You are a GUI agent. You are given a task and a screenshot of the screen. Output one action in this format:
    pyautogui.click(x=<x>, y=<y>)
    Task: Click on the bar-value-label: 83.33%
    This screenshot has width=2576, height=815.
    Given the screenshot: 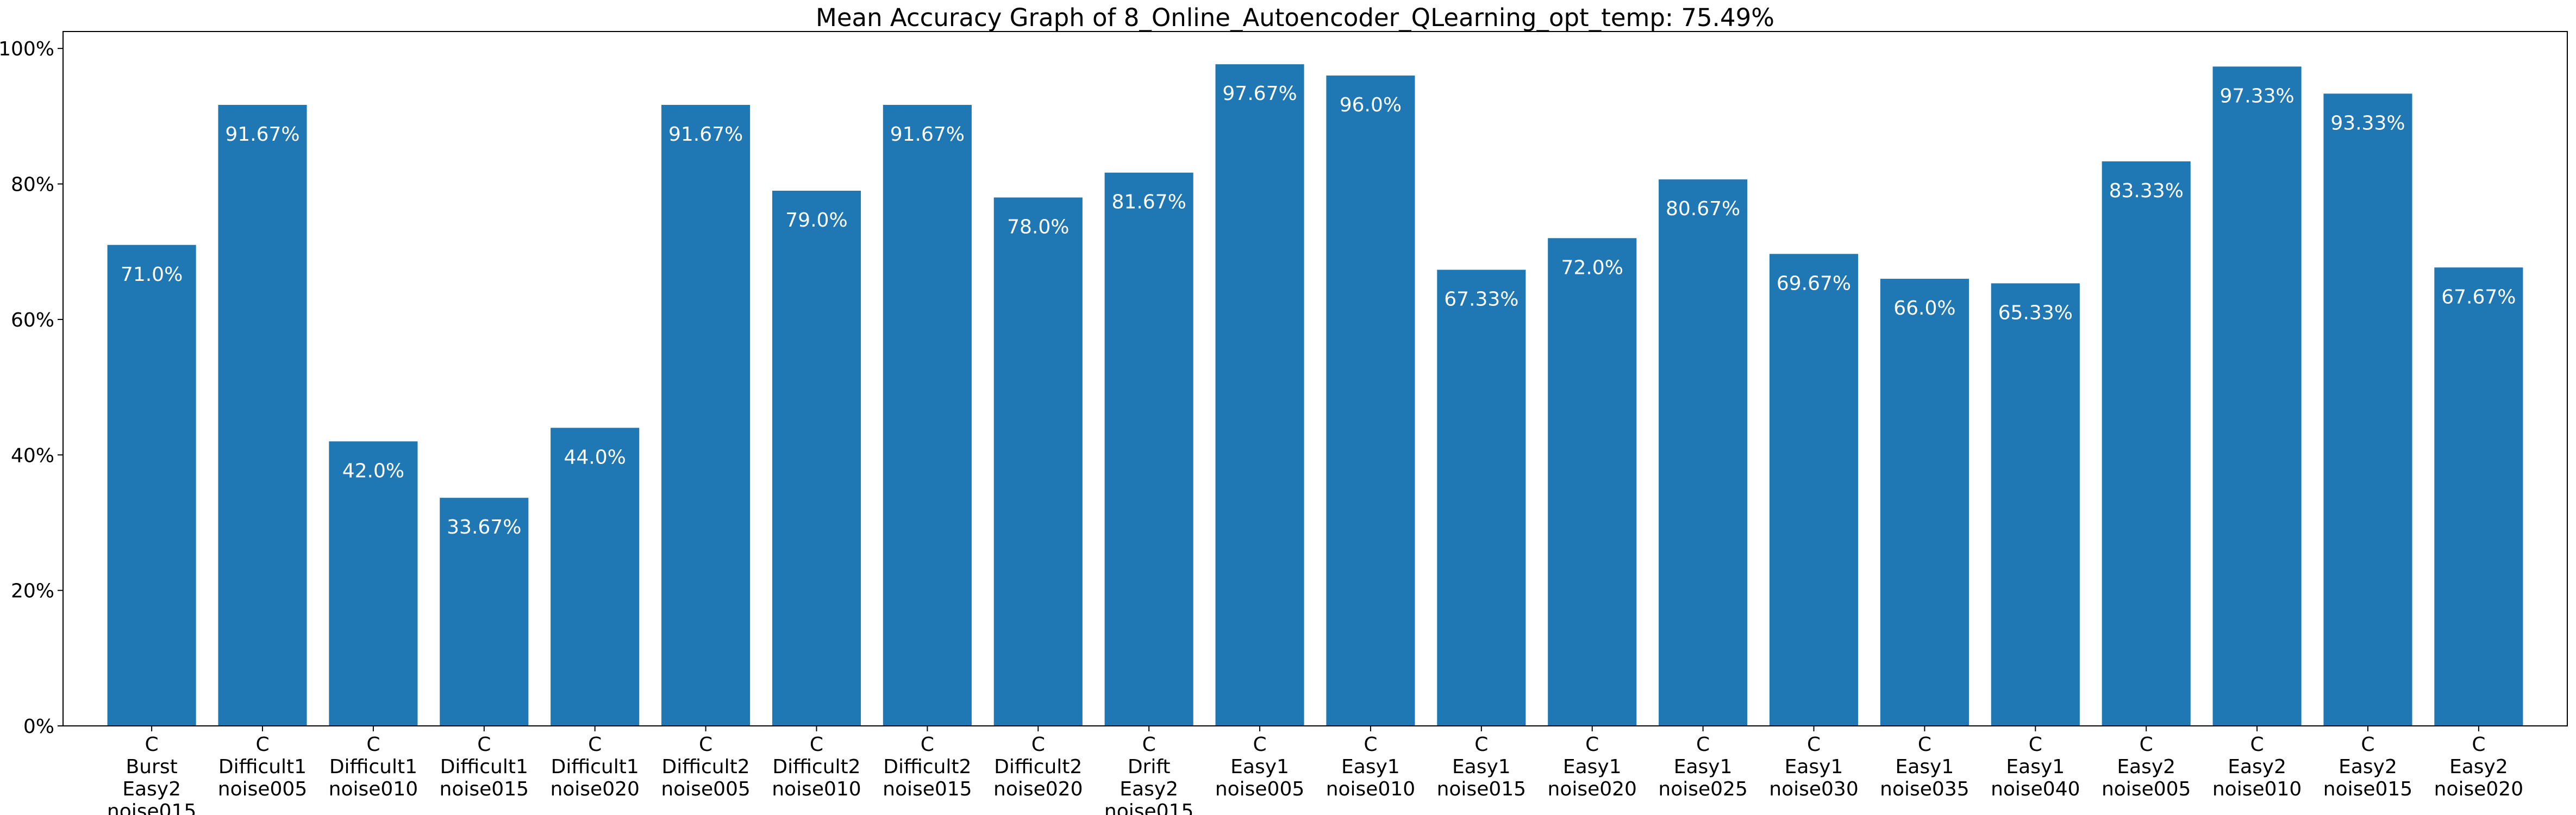 What is the action you would take?
    pyautogui.click(x=2146, y=191)
    